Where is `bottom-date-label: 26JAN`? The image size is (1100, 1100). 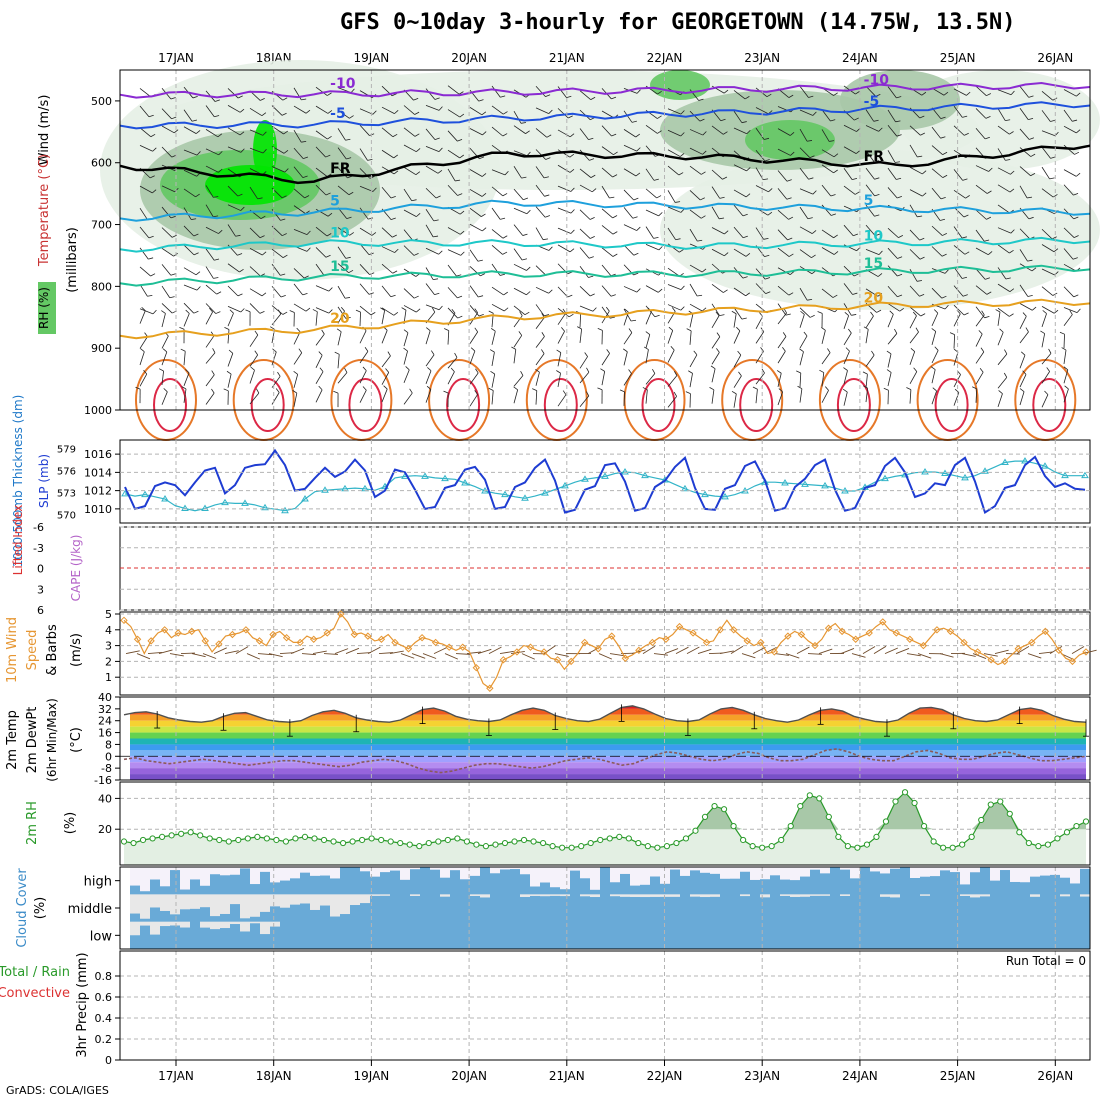 bottom-date-label: 26JAN is located at coordinates (1055, 1076).